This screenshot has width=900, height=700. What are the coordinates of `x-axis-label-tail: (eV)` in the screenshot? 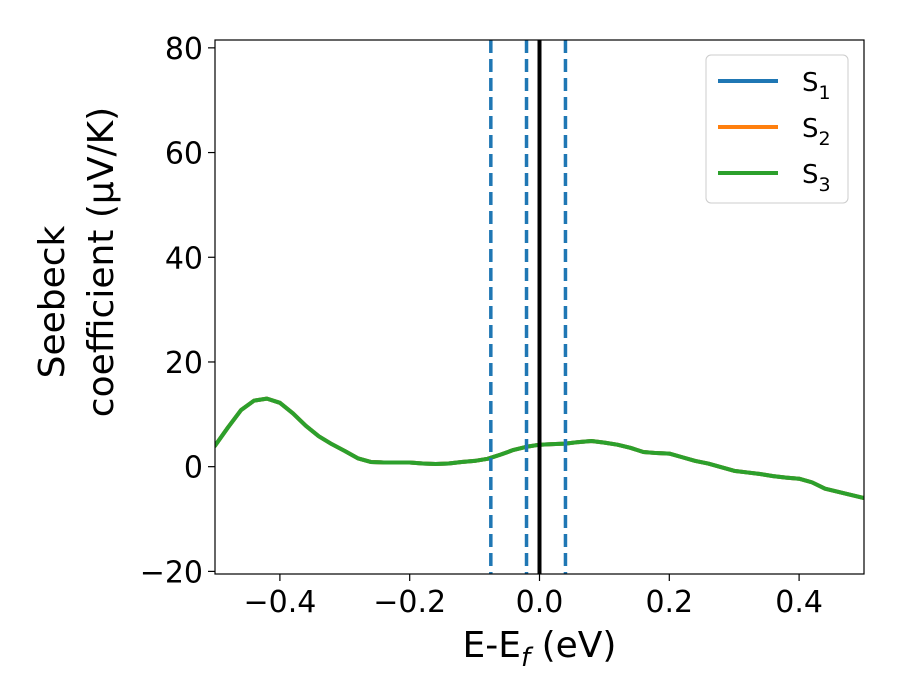 It's located at (573, 645).